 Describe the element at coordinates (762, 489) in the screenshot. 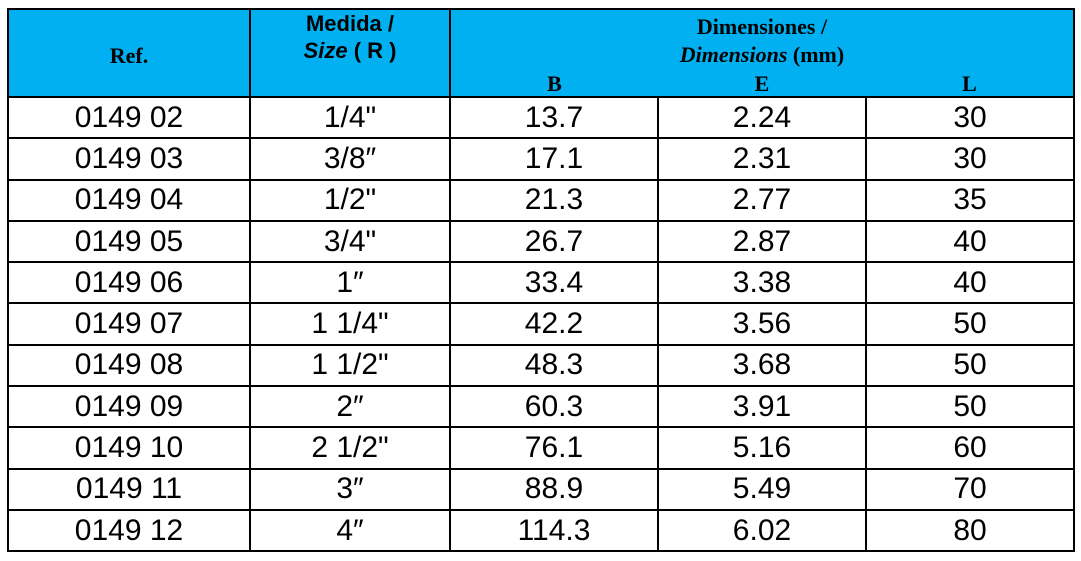

I see `table-cell: 5.49` at that location.